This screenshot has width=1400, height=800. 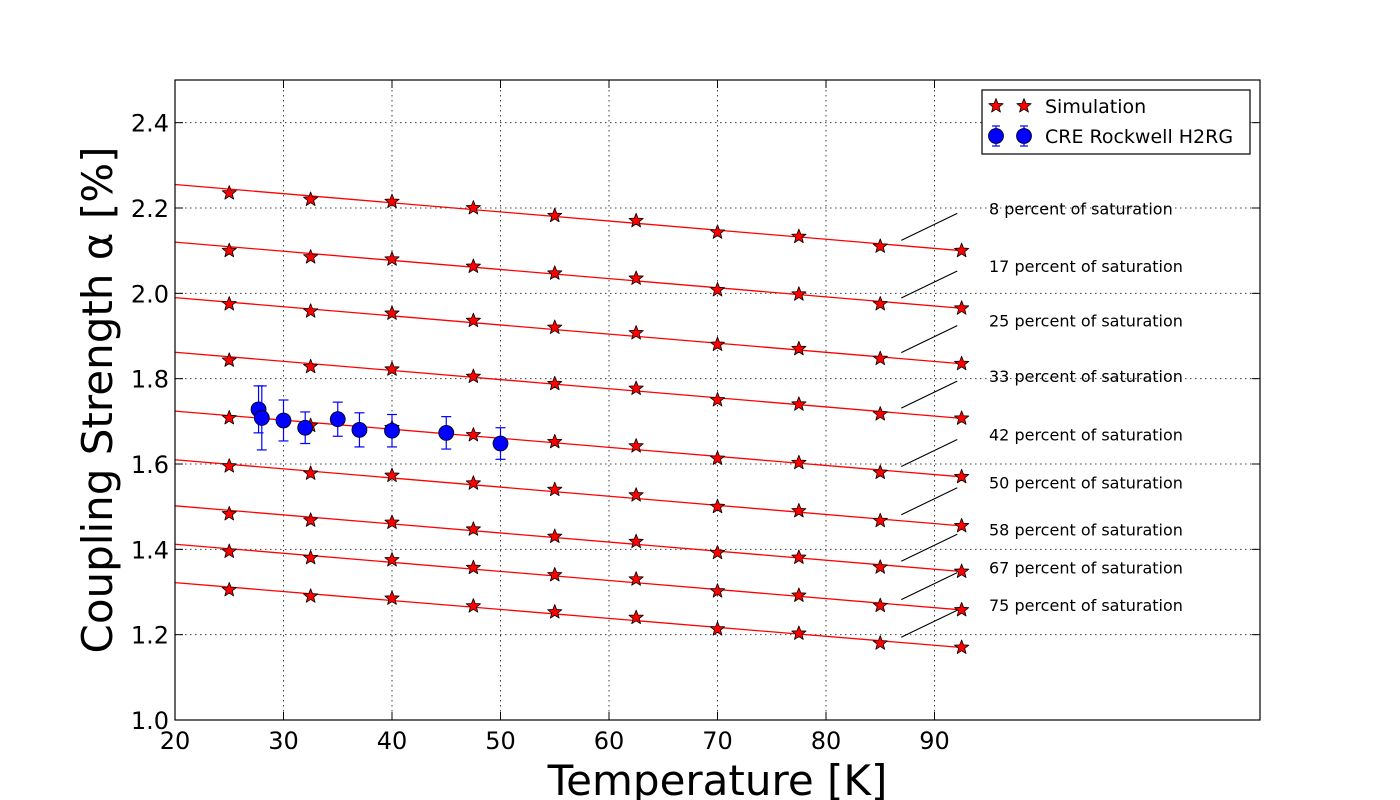 What do you see at coordinates (150, 294) in the screenshot?
I see `y-tick-label: 2.0` at bounding box center [150, 294].